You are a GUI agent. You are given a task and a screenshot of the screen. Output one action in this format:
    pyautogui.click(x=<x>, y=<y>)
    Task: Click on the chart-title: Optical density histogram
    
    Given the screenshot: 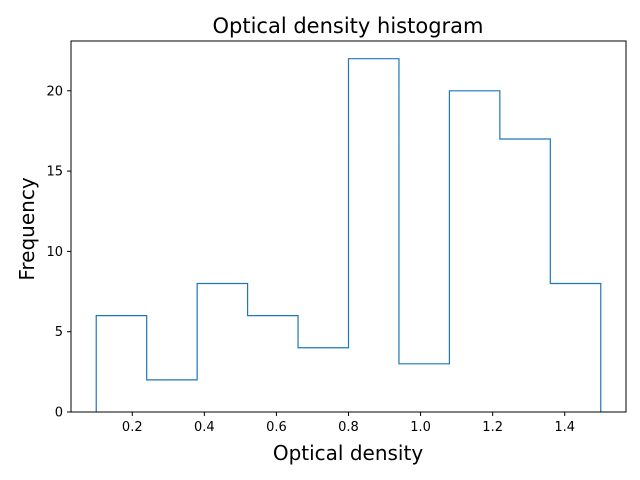 What is the action you would take?
    pyautogui.click(x=348, y=26)
    